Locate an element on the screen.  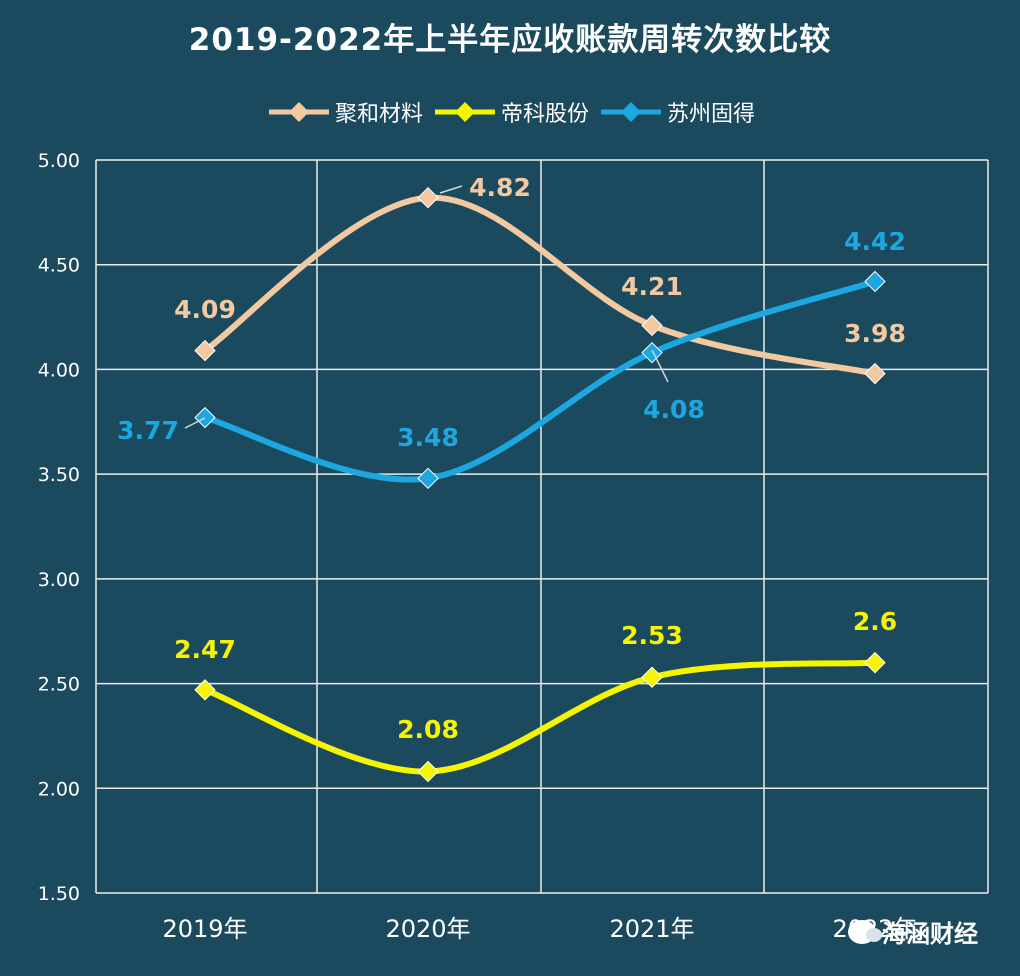
legend-item-2: 苏州固得 is located at coordinates (676, 112).